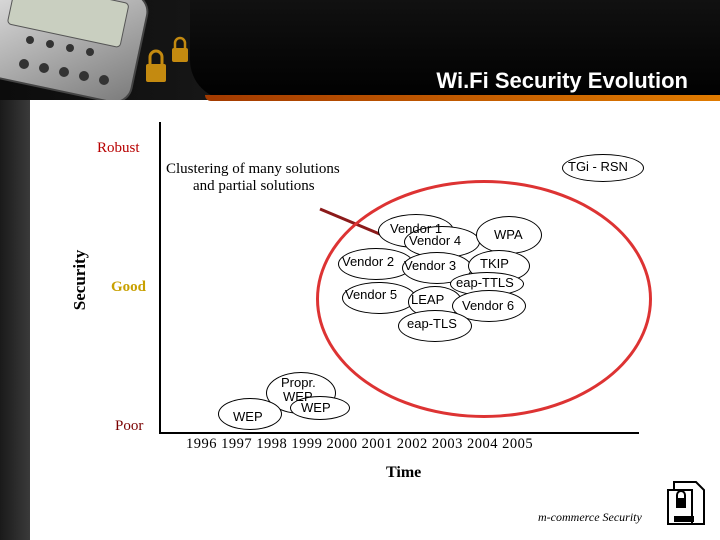  Describe the element at coordinates (432, 323) in the screenshot. I see `node-eap-tls: eap-TLS` at that location.